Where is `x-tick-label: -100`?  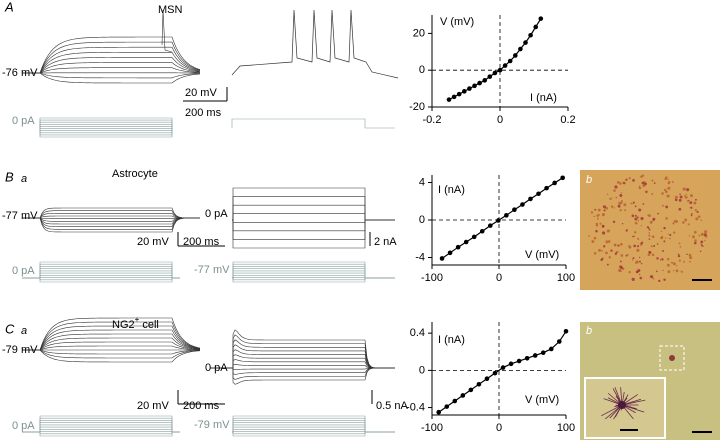
x-tick-label: -100 is located at coordinates (432, 278).